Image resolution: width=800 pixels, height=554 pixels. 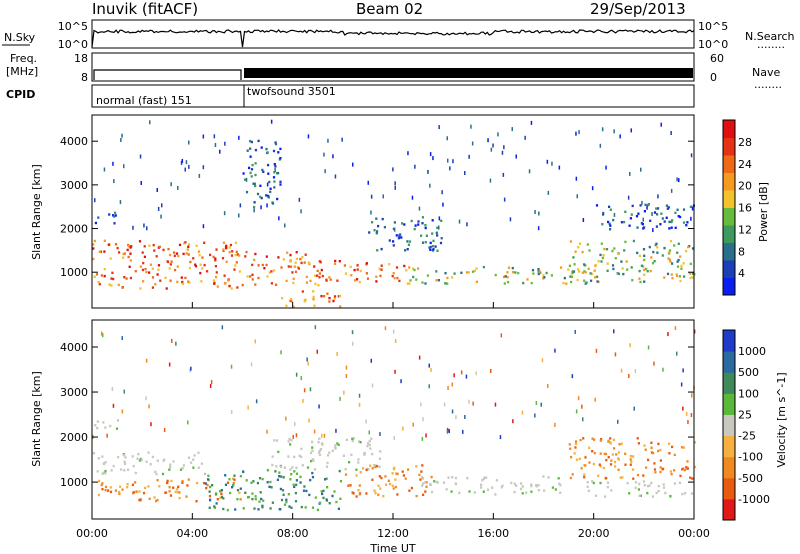 I want to click on colorbar-frame, so click(x=729, y=207).